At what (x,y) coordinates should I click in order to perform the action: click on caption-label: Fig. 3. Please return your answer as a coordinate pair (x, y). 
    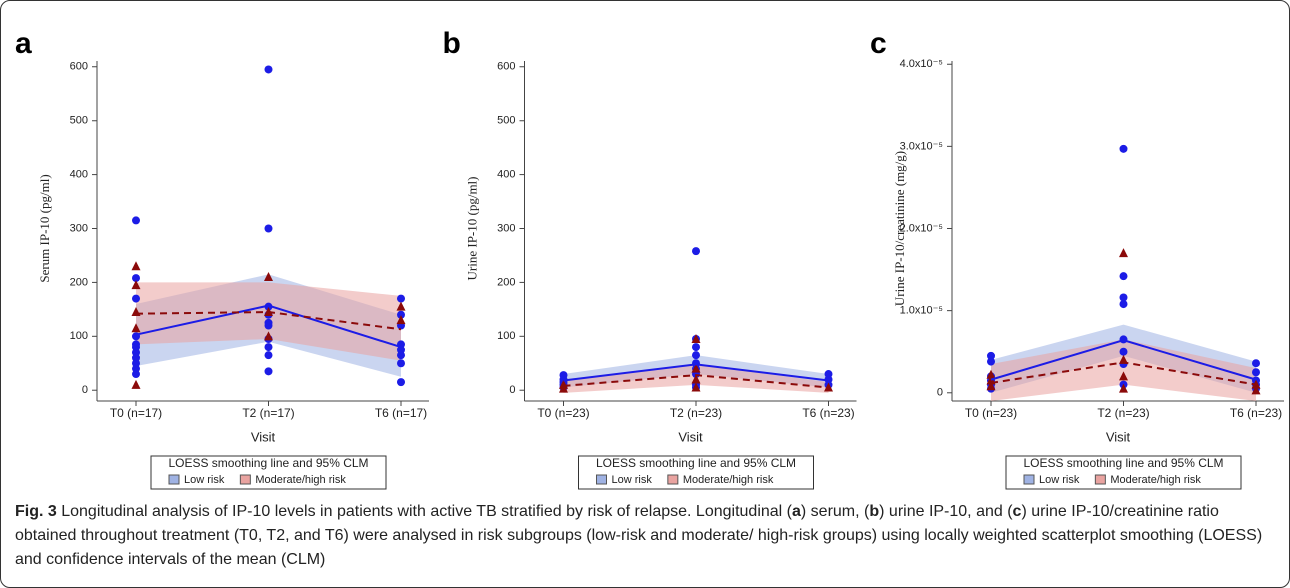
    Looking at the image, I should click on (36, 511).